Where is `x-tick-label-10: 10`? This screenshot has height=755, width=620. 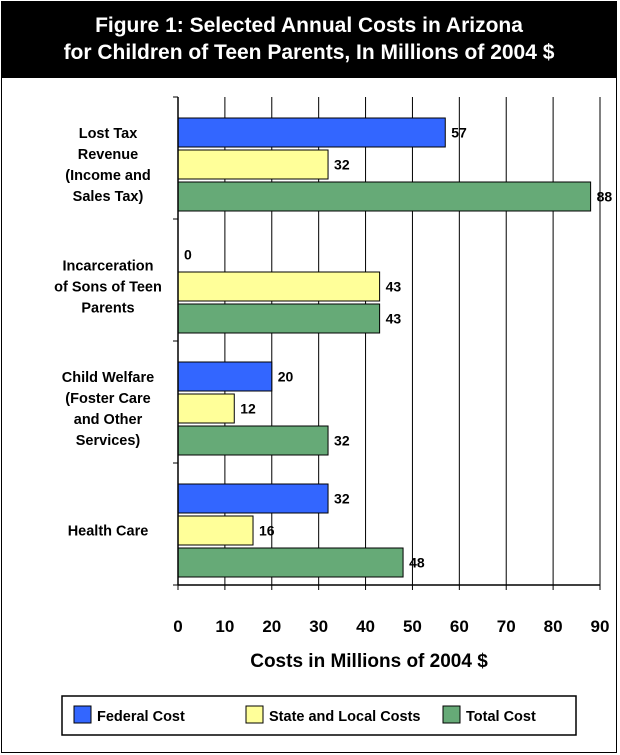 x-tick-label-10: 10 is located at coordinates (224, 626).